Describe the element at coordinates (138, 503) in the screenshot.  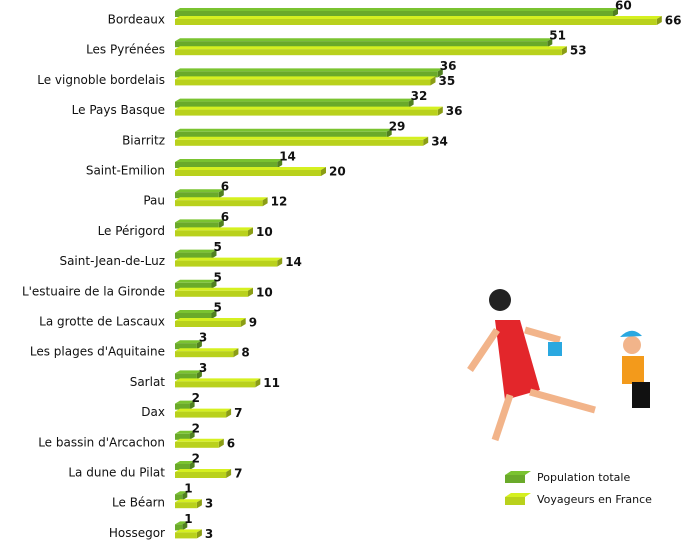
I see `category-label: Le Béarn` at that location.